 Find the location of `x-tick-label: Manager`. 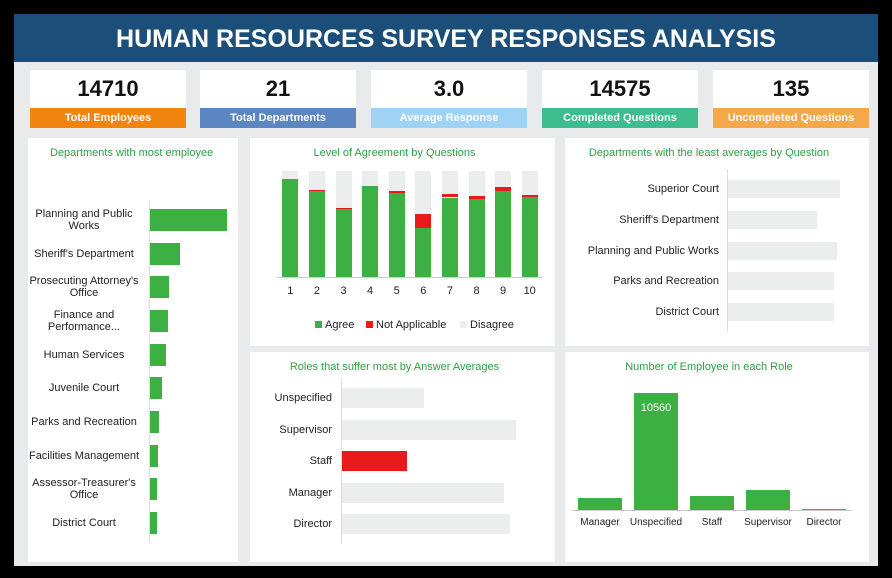

x-tick-label: Manager is located at coordinates (600, 522).